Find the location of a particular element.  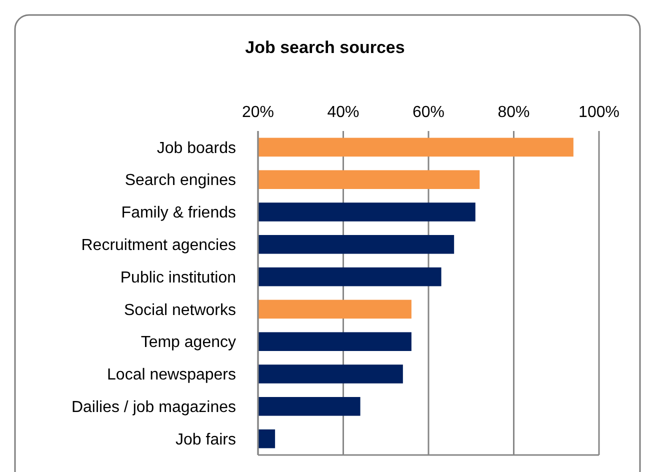

x-tick-label: 40% is located at coordinates (343, 112).